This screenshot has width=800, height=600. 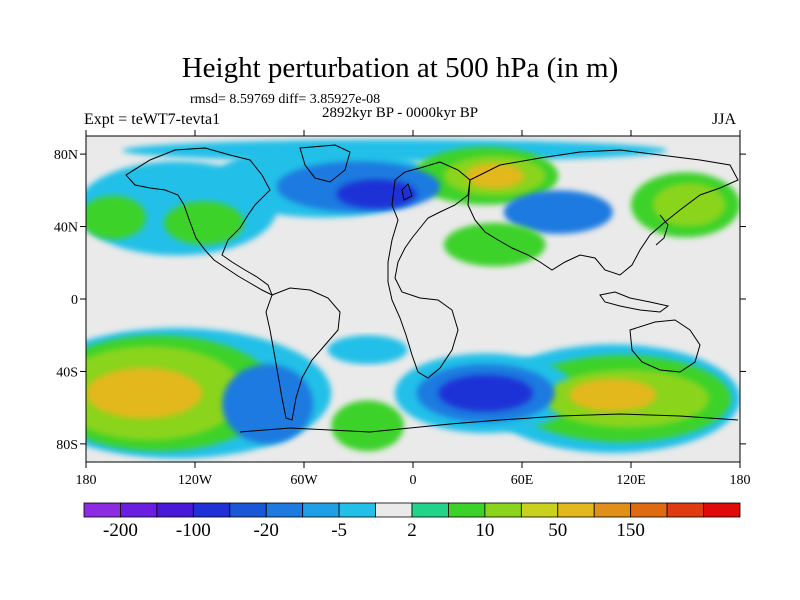 What do you see at coordinates (339, 530) in the screenshot?
I see `colorbar-label: -5` at bounding box center [339, 530].